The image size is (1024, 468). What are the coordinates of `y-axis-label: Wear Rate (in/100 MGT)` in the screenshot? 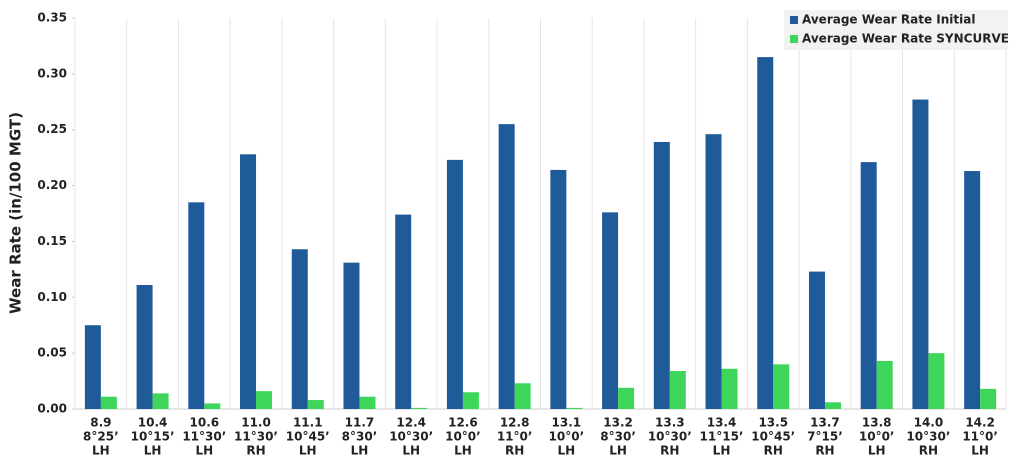 It's located at (16, 213).